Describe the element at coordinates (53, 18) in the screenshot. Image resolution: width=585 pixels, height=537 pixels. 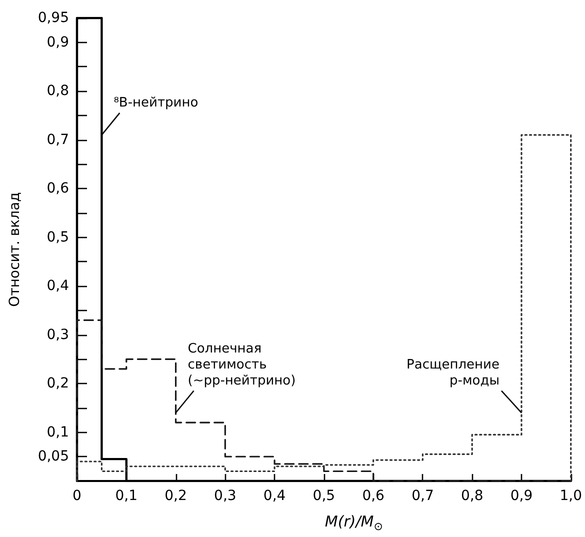
I see `y-tick-label: 0,95` at that location.